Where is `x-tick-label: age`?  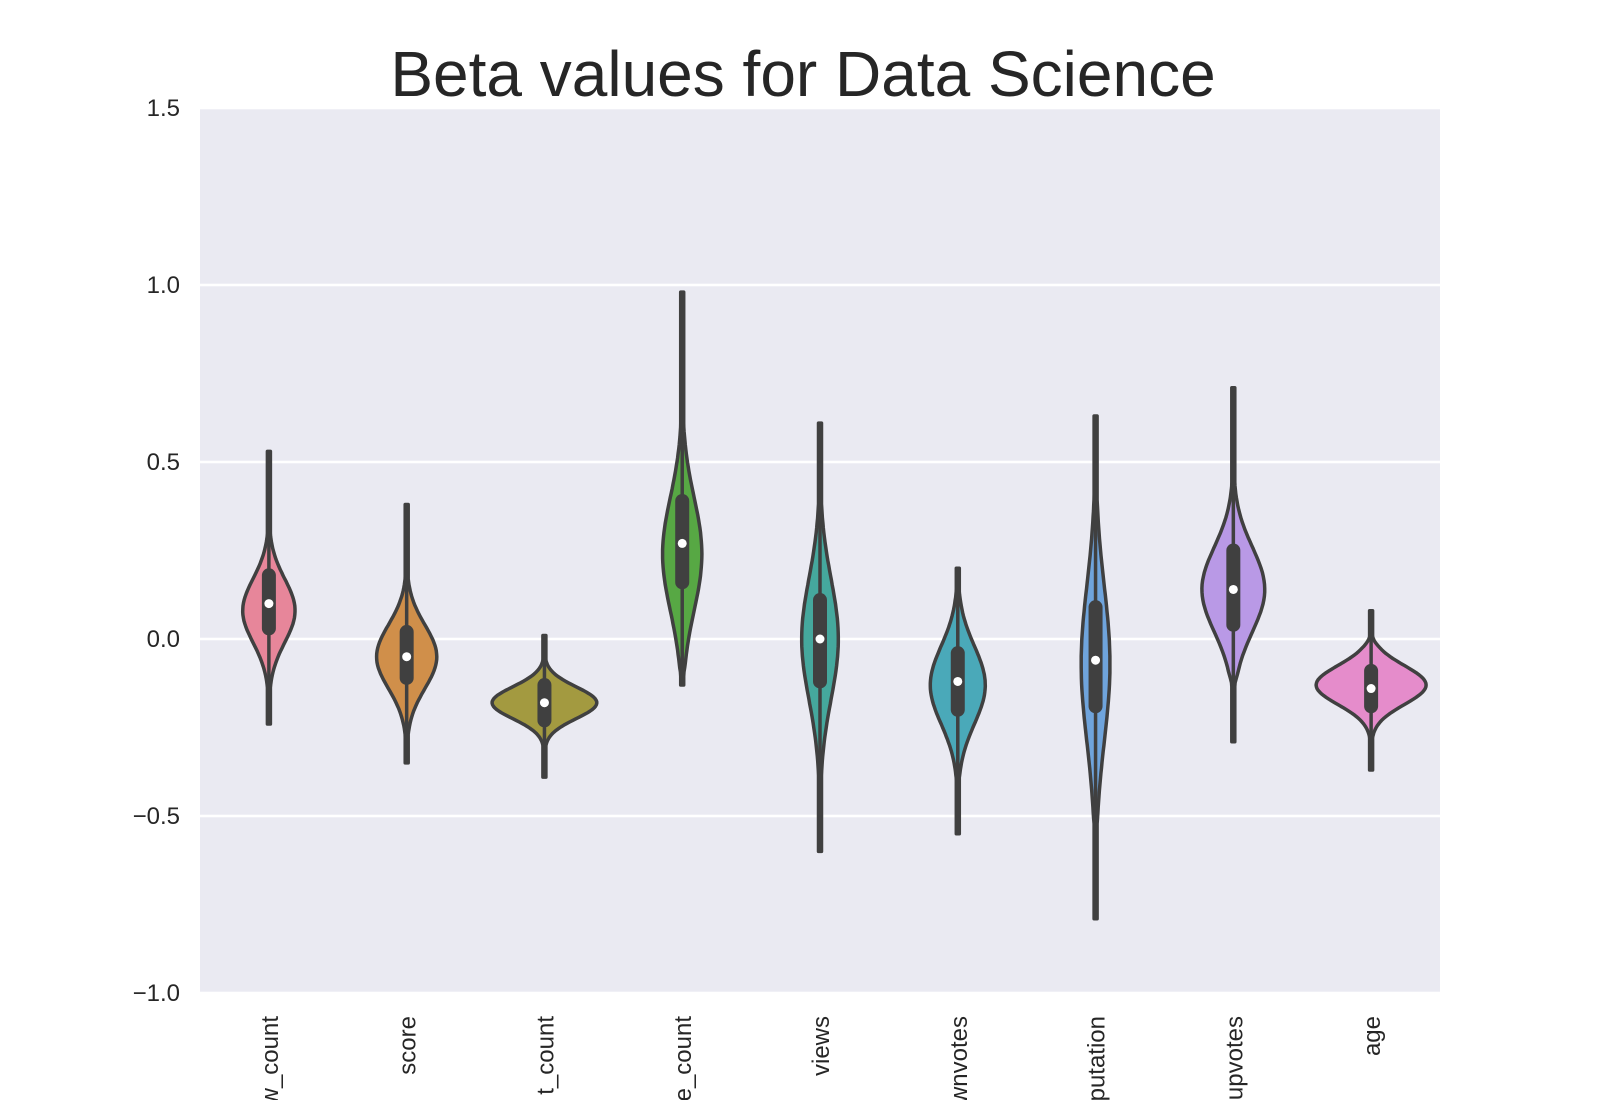
x-tick-label: age is located at coordinates (1372, 1036).